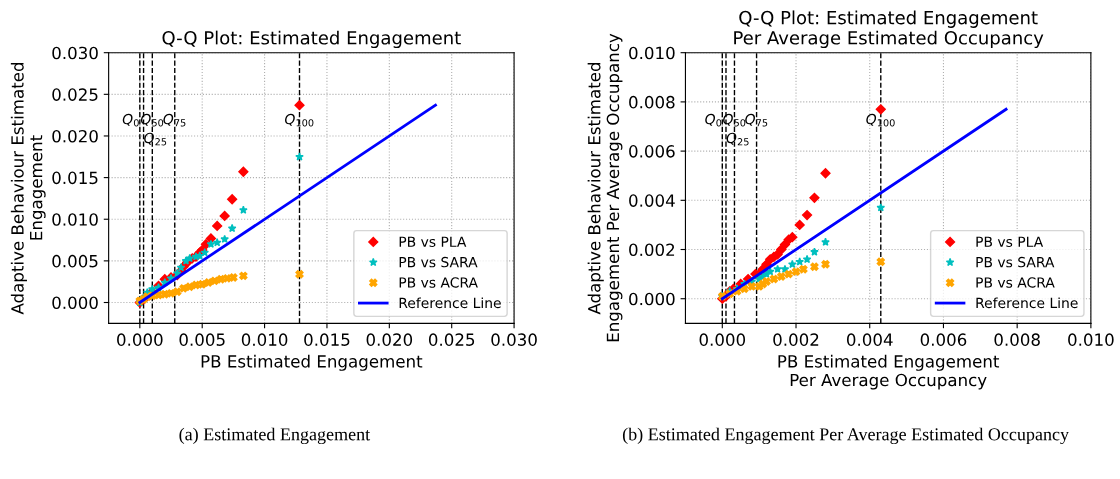  Describe the element at coordinates (311, 39) in the screenshot. I see `chart-title: Q-Q Plot: Estimated Engagement` at that location.